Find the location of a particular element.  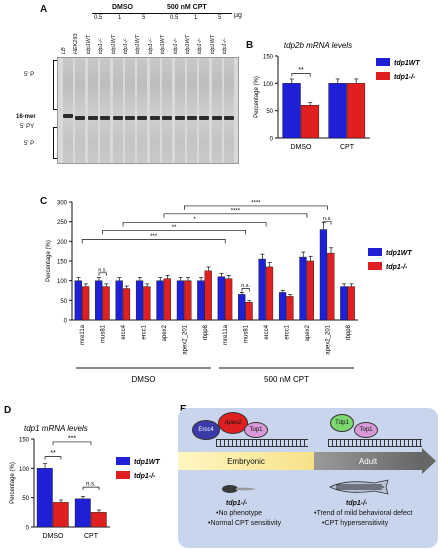

condition-divider is located at coordinates (162, 13).